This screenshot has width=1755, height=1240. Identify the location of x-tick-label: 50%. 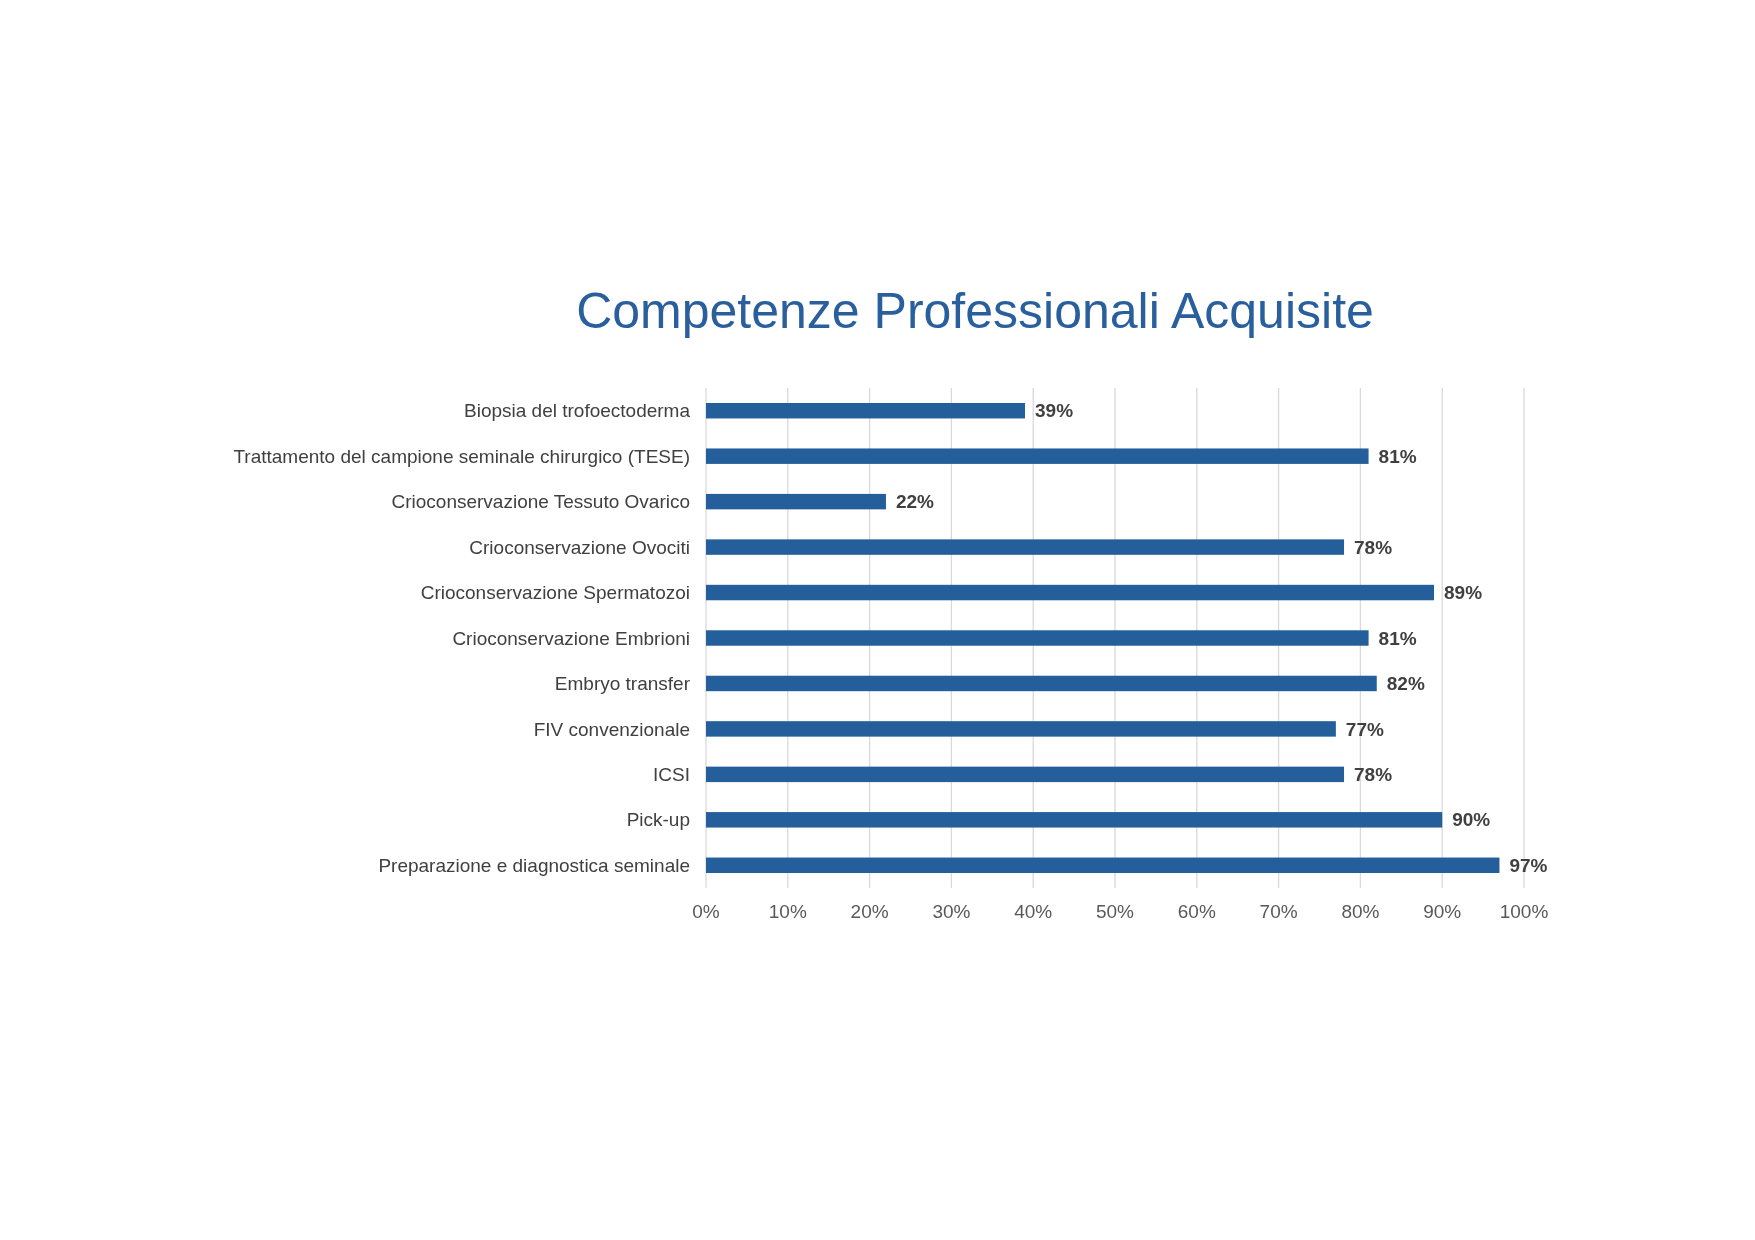
(1115, 911).